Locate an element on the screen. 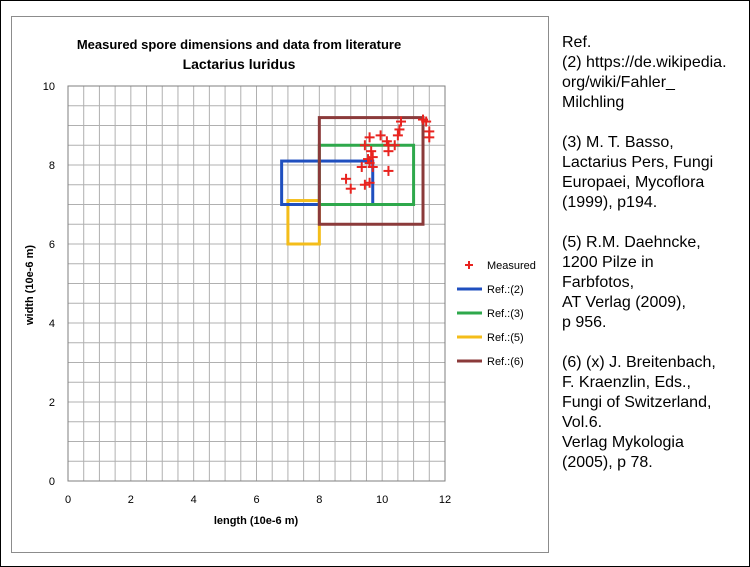  legend-label: Ref.:(5) is located at coordinates (505, 338).